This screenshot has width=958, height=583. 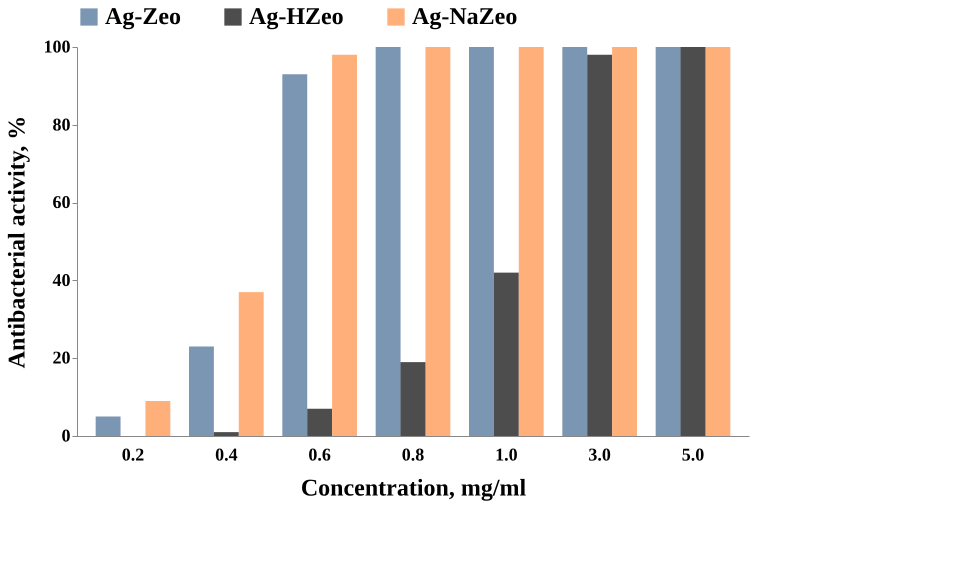 I want to click on y-tick-label: 20, so click(x=61, y=358).